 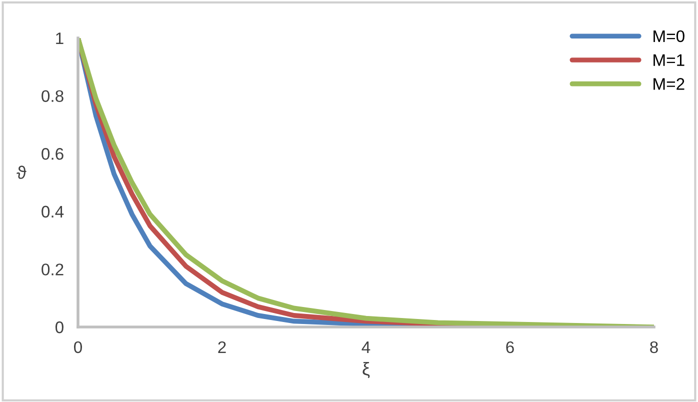 What do you see at coordinates (222, 347) in the screenshot?
I see `x-tick-label: 2` at bounding box center [222, 347].